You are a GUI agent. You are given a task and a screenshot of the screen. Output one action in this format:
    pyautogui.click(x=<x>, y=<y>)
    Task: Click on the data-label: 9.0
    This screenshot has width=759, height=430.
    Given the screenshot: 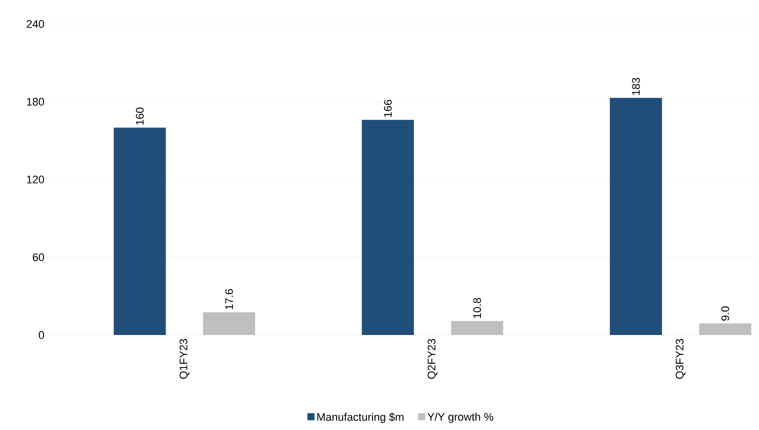 What is the action you would take?
    pyautogui.click(x=725, y=313)
    